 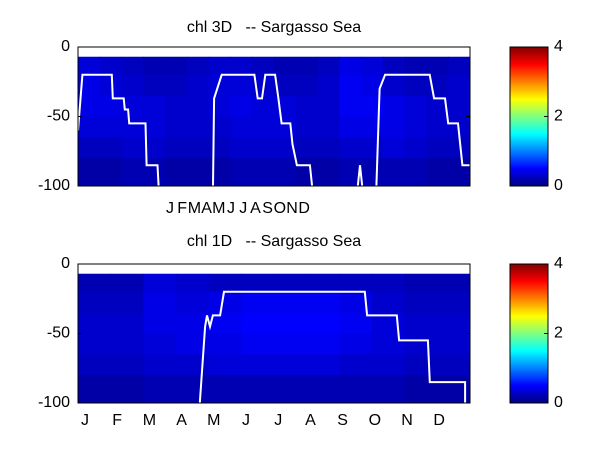 I want to click on x-tick-label: S, so click(x=267, y=208).